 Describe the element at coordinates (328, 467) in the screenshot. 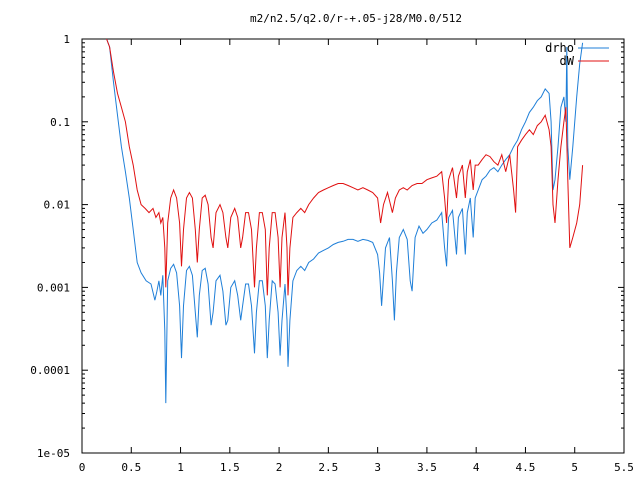

I see `x-tick-label: 2.5` at that location.